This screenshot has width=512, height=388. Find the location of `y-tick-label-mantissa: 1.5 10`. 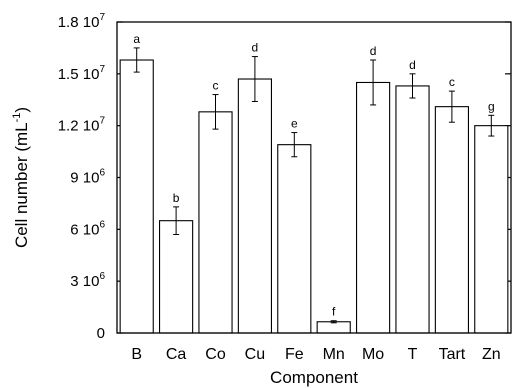

y-tick-label-mantissa: 1.5 10 is located at coordinates (79, 74).